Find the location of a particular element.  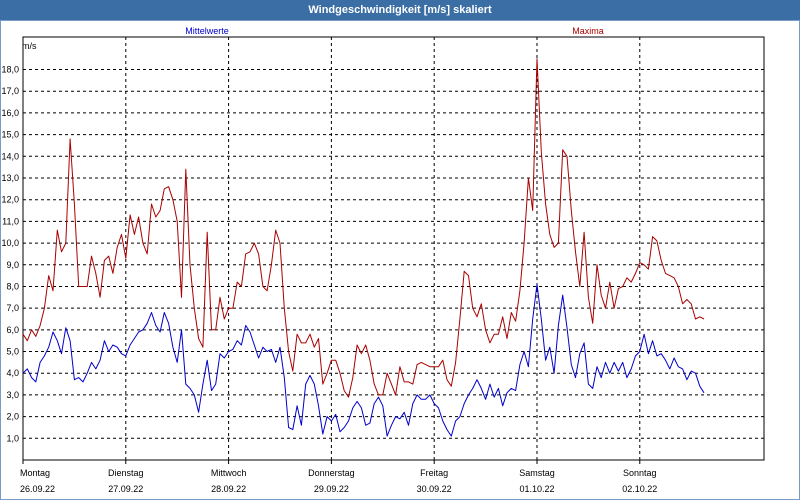

x-tick-day: Donnerstag is located at coordinates (331, 473).